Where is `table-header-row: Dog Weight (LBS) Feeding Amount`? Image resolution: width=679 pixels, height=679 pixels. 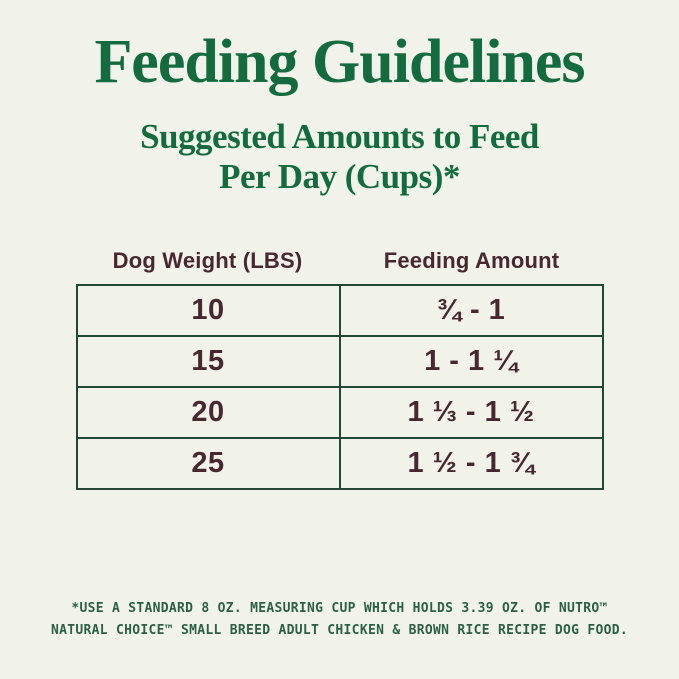 table-header-row: Dog Weight (LBS) Feeding Amount is located at coordinates (340, 261).